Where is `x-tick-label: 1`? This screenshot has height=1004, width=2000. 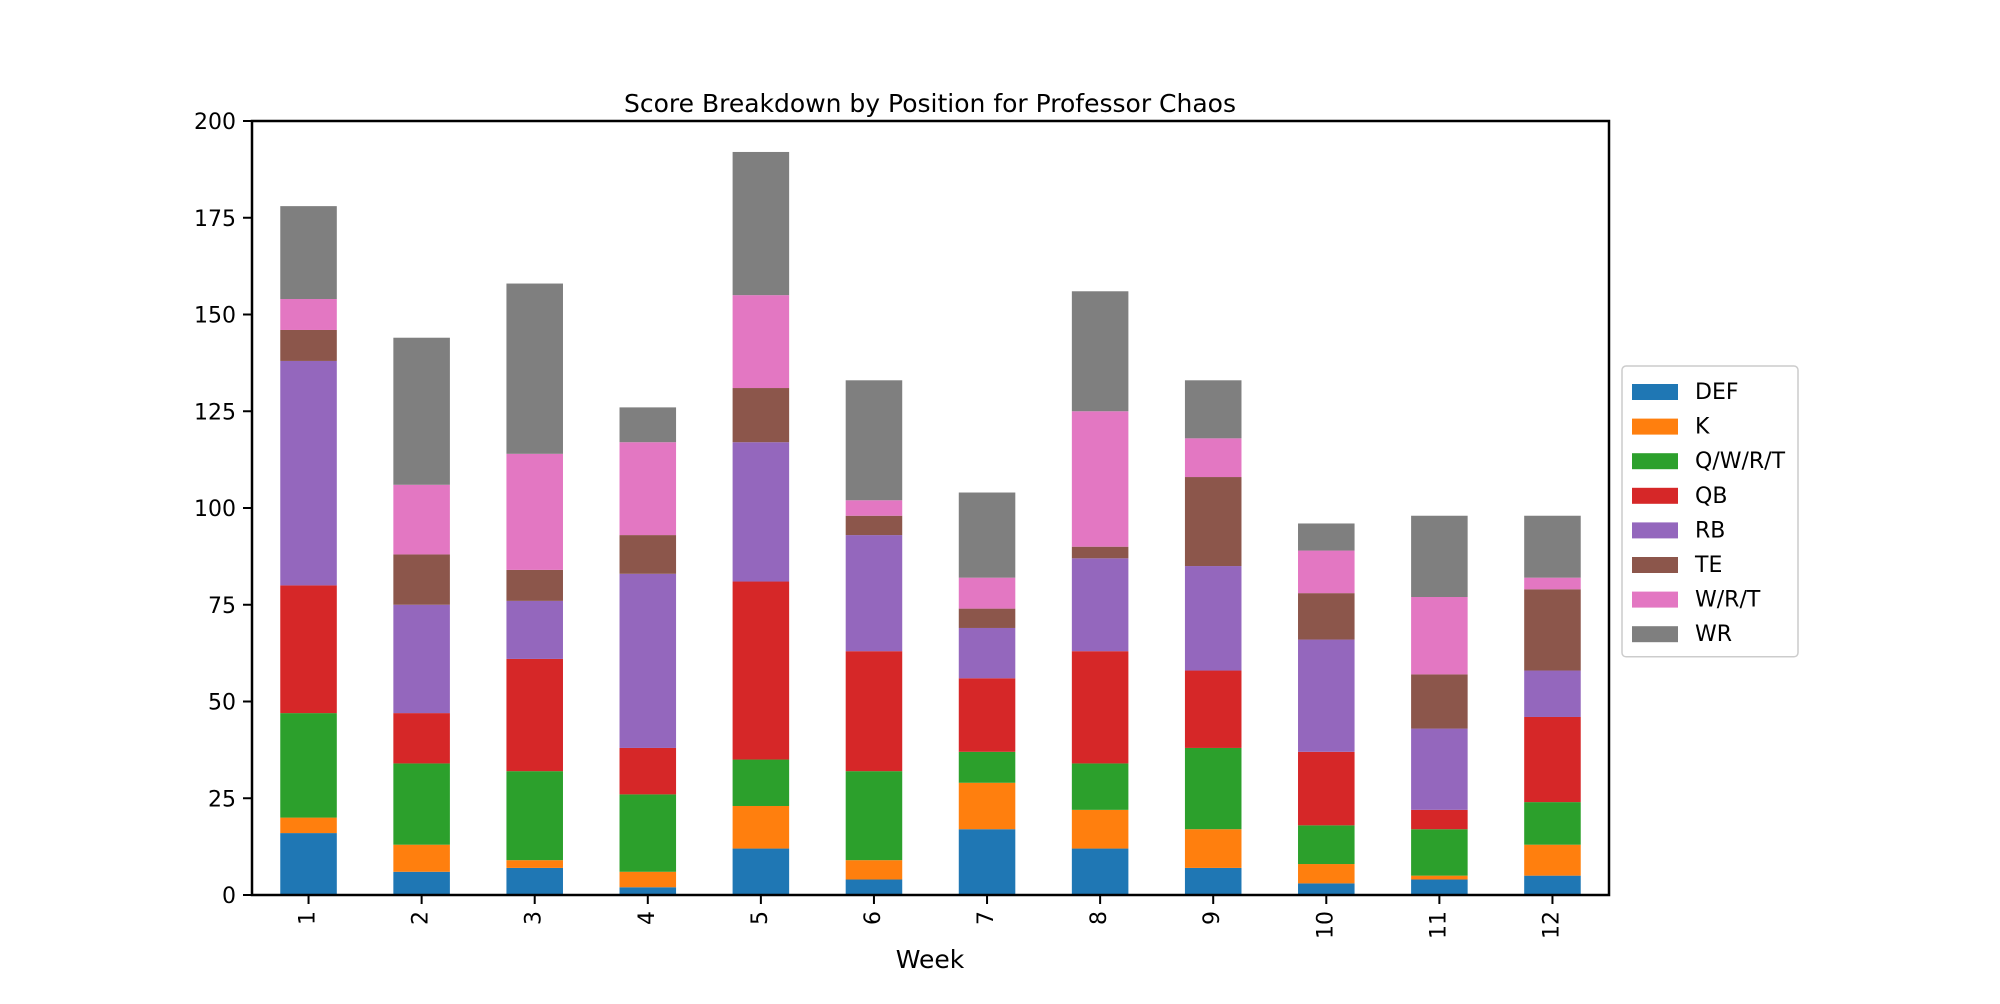
x-tick-label: 1 is located at coordinates (308, 918).